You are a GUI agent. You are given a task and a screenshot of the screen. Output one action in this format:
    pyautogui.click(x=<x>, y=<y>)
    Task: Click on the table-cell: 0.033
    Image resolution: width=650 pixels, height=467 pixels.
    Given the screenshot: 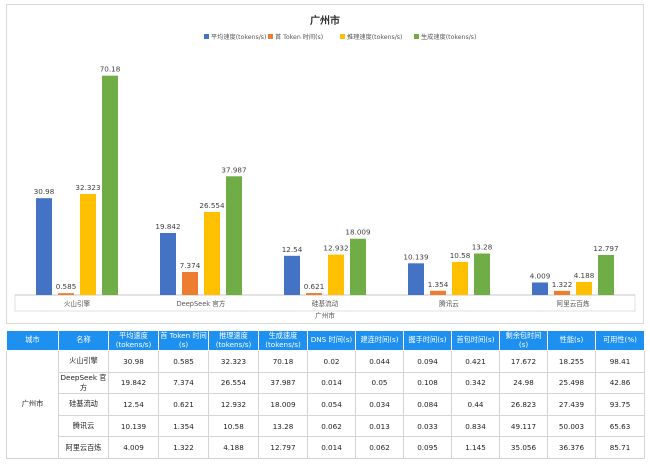 What is the action you would take?
    pyautogui.click(x=427, y=426)
    